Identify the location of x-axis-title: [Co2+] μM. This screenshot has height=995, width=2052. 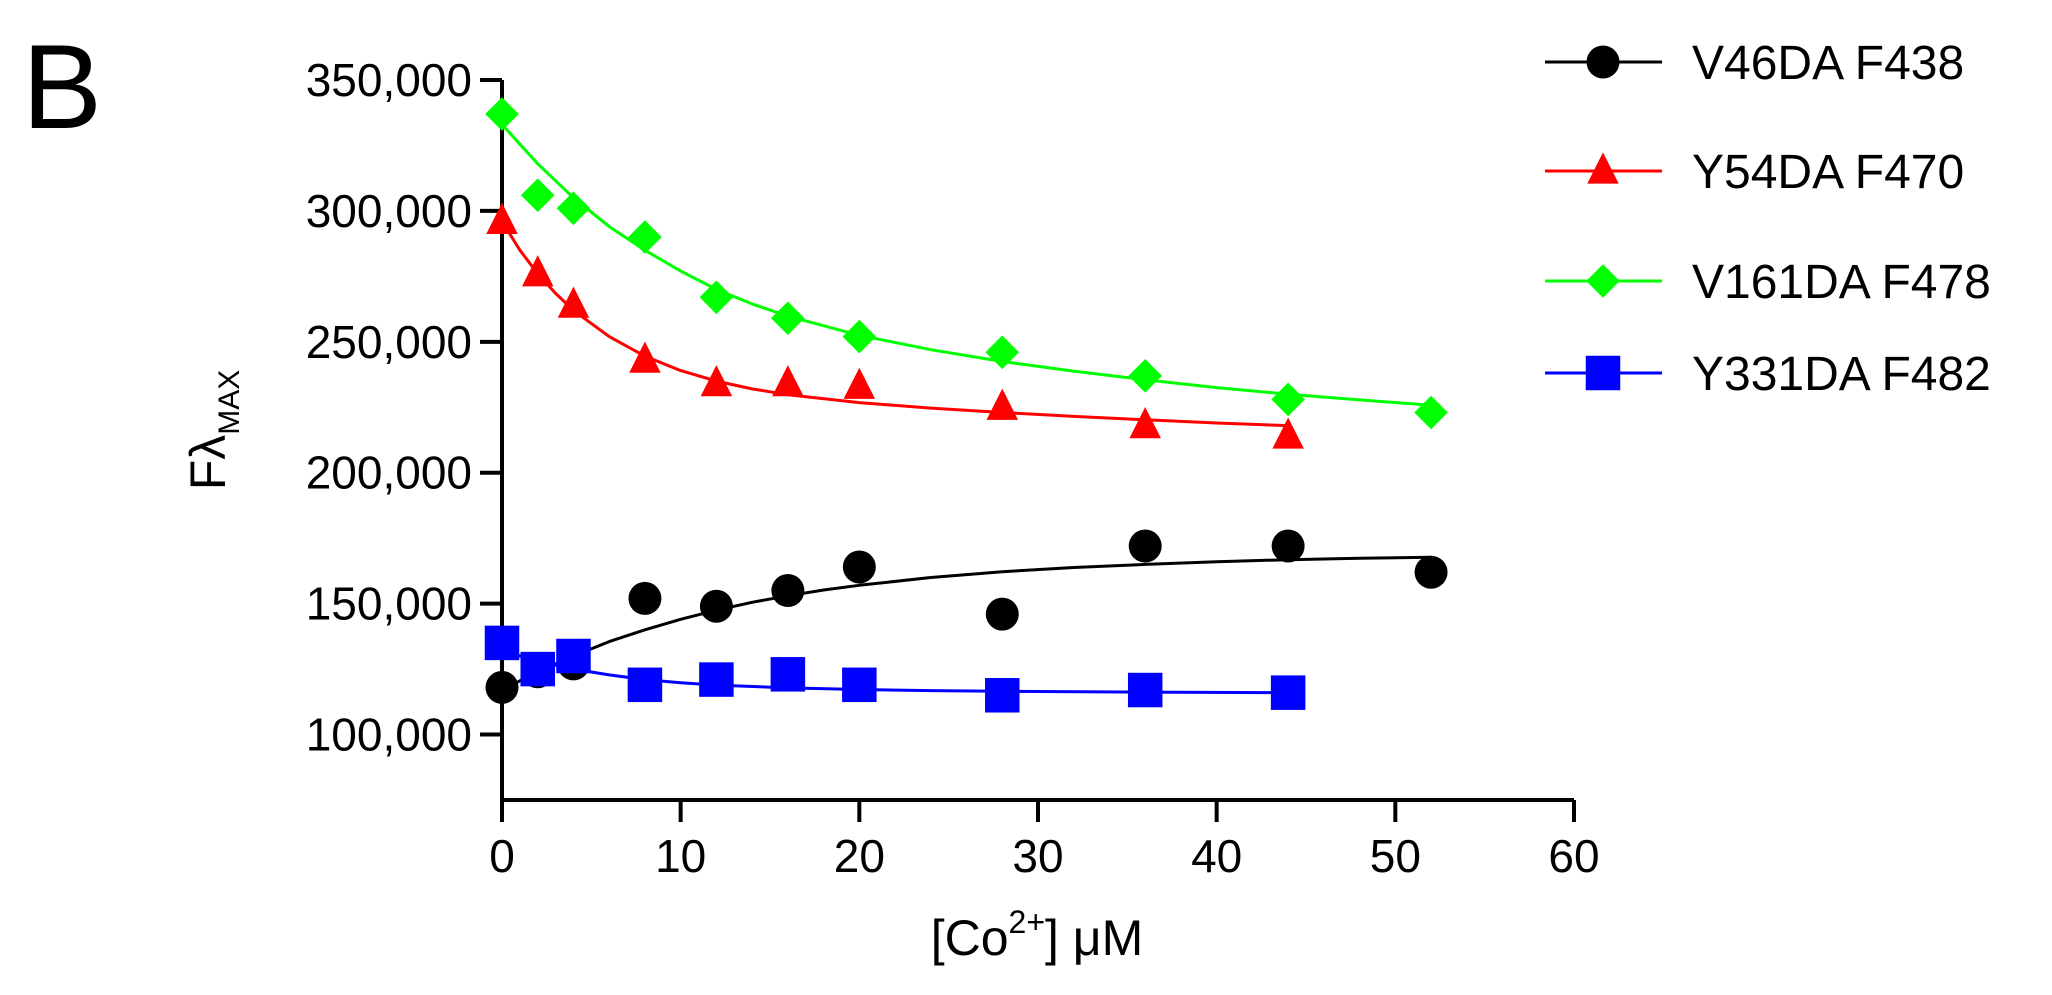
(1037, 935).